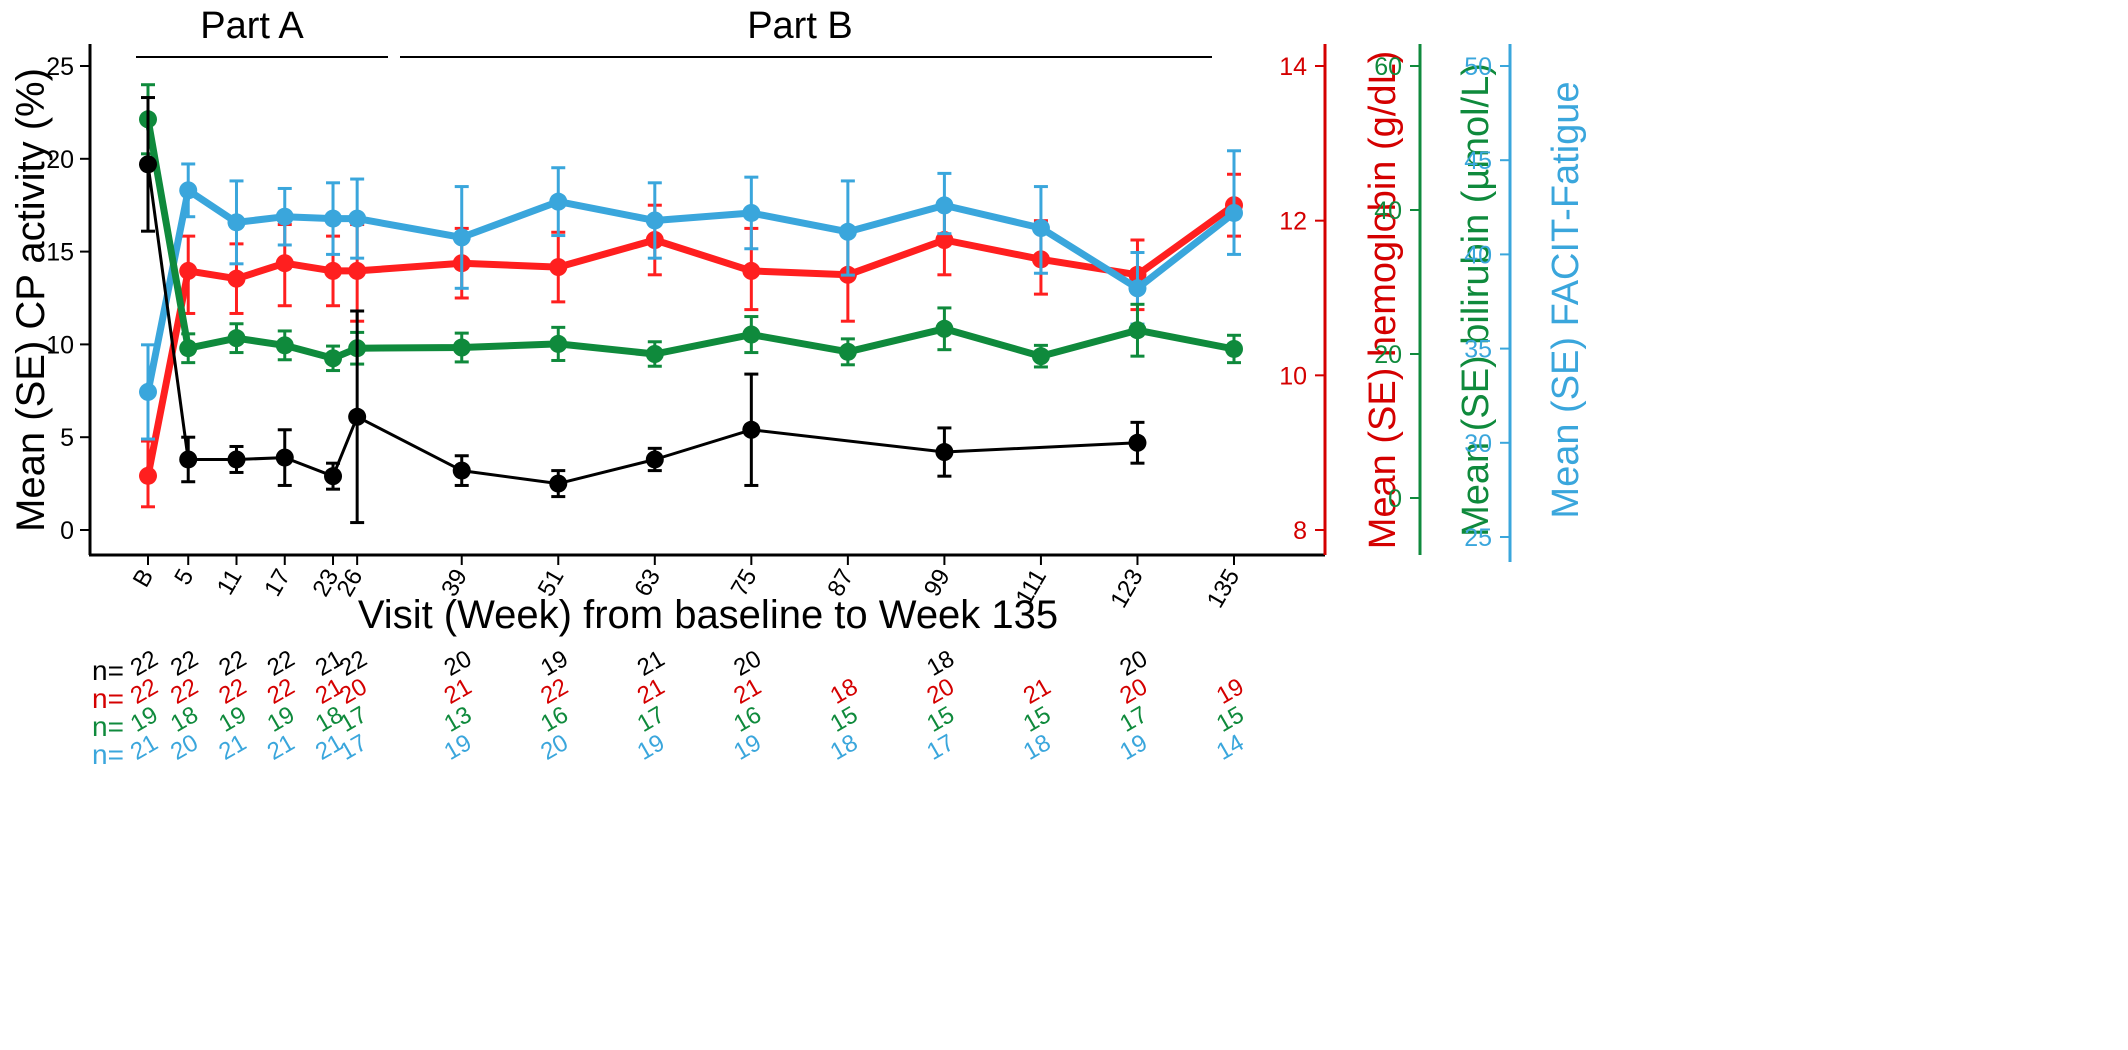 This screenshot has height=1050, width=2128. What do you see at coordinates (67, 438) in the screenshot?
I see `cp-axis-tick-label: 5` at bounding box center [67, 438].